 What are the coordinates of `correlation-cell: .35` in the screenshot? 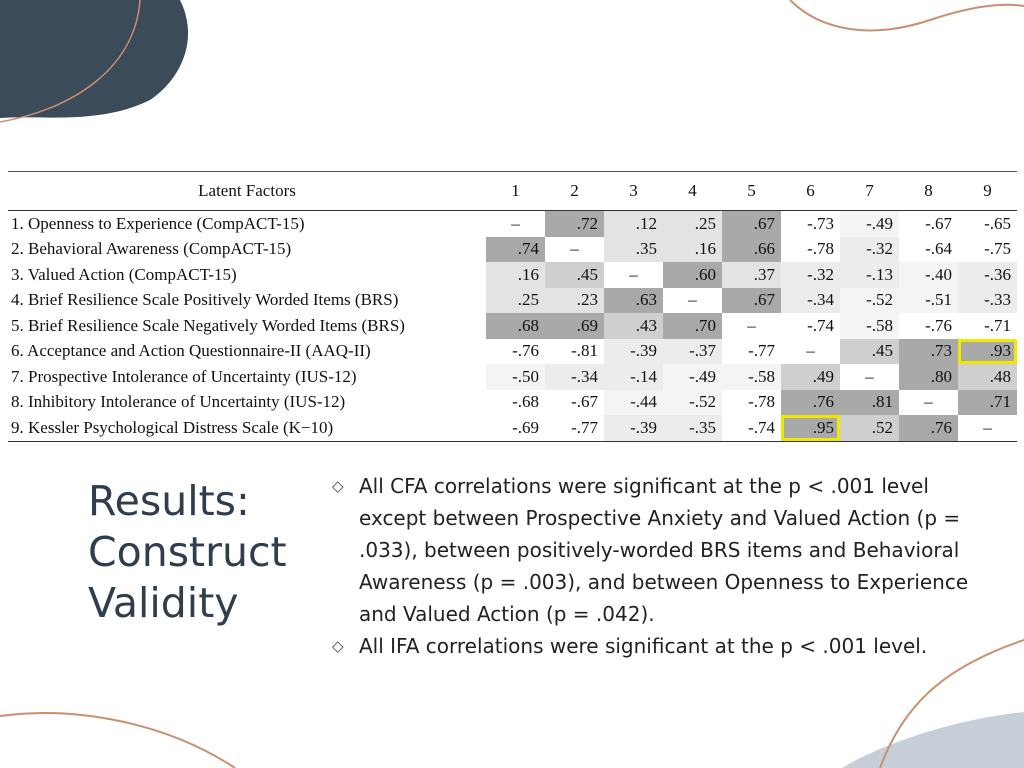 It's located at (633, 249).